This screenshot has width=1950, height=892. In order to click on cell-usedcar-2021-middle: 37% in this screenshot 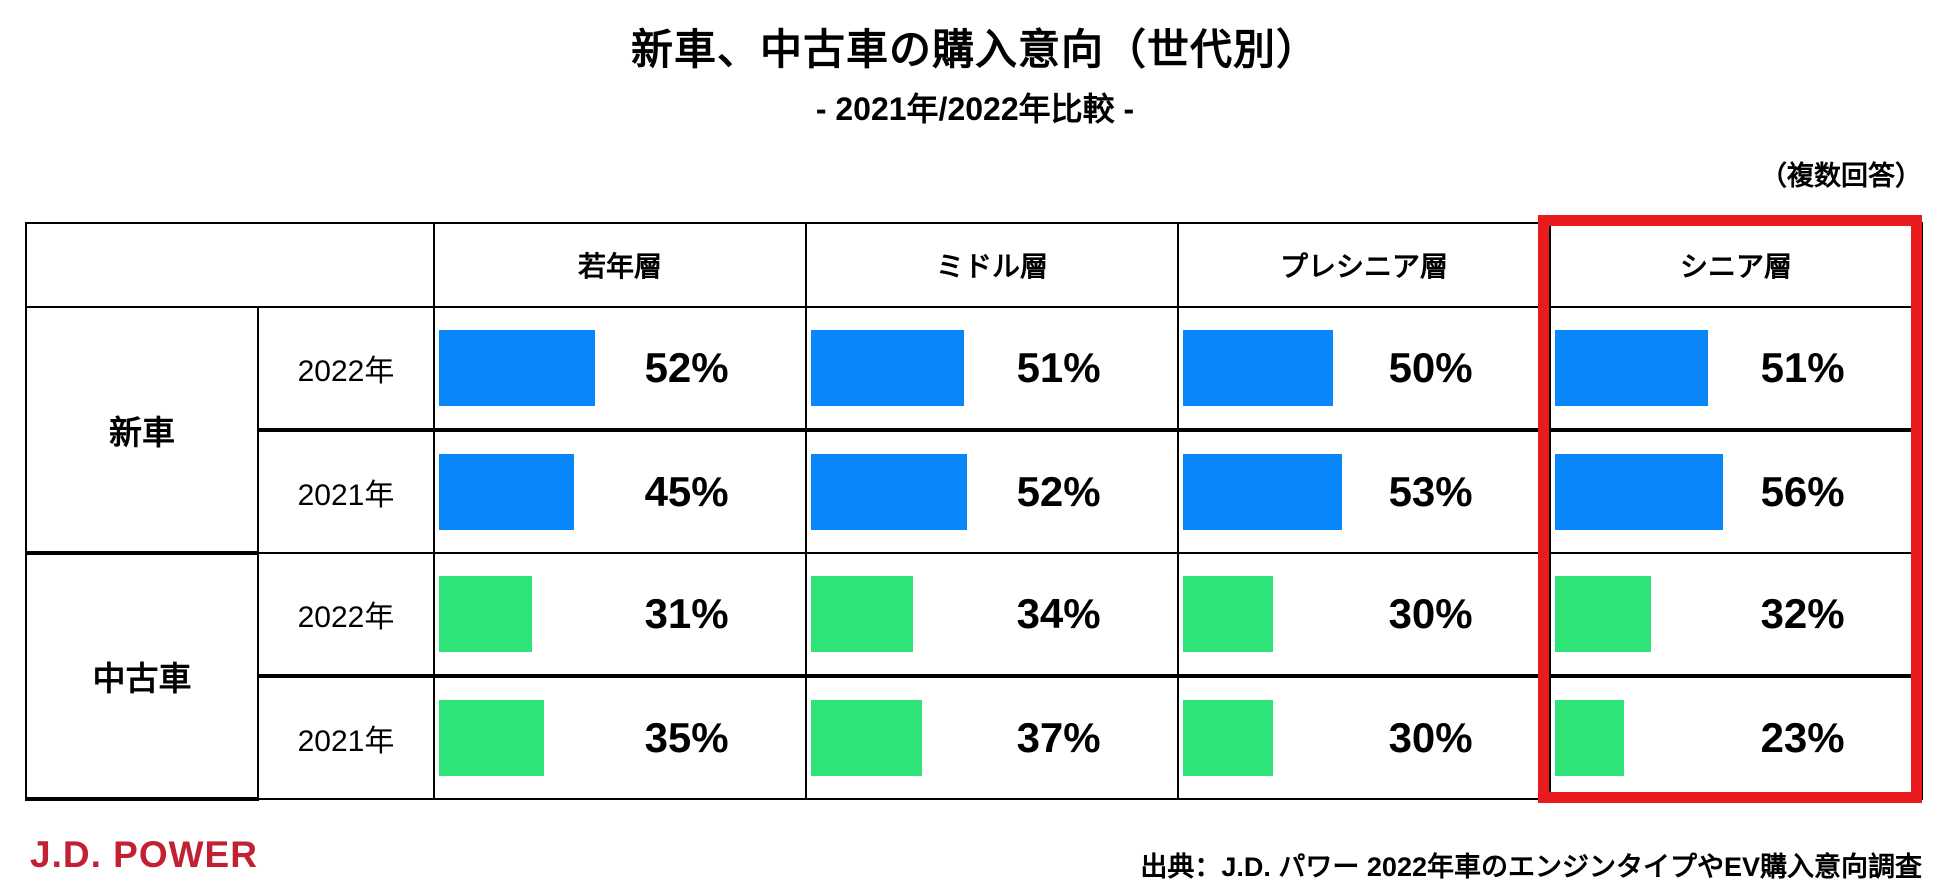, I will do `click(992, 737)`.